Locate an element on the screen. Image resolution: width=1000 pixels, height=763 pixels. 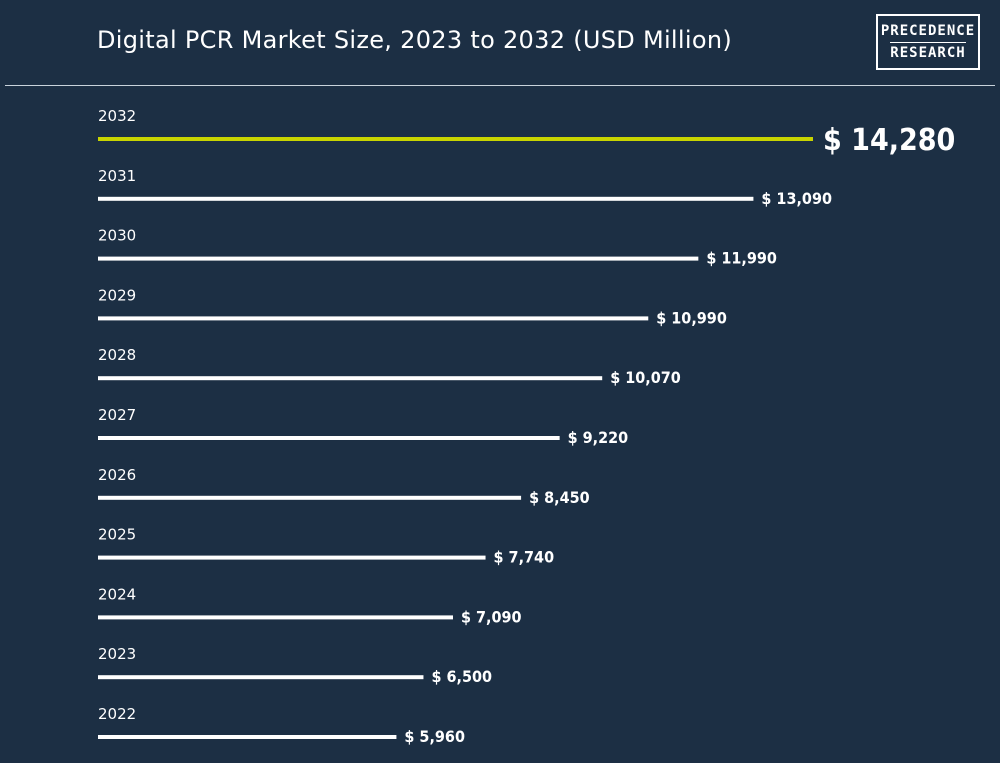
bar-2027 is located at coordinates (329, 438).